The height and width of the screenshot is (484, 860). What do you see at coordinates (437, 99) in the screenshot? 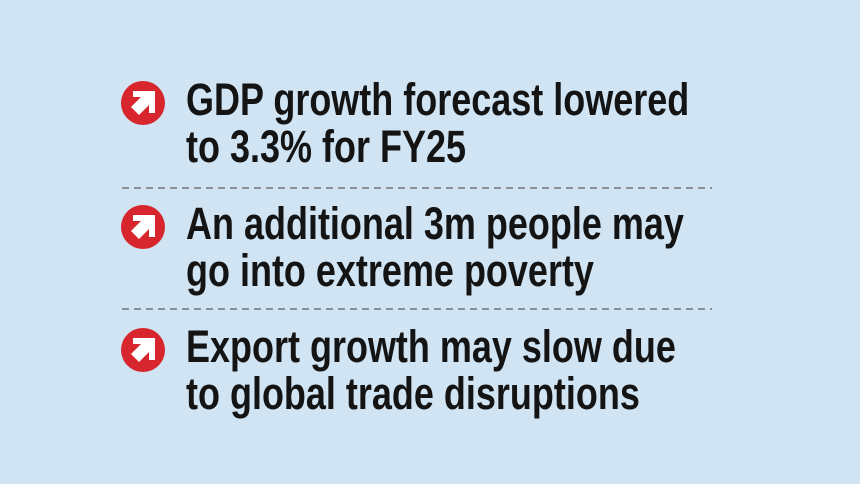
I see `text-line: GDP growth forecast lowered` at bounding box center [437, 99].